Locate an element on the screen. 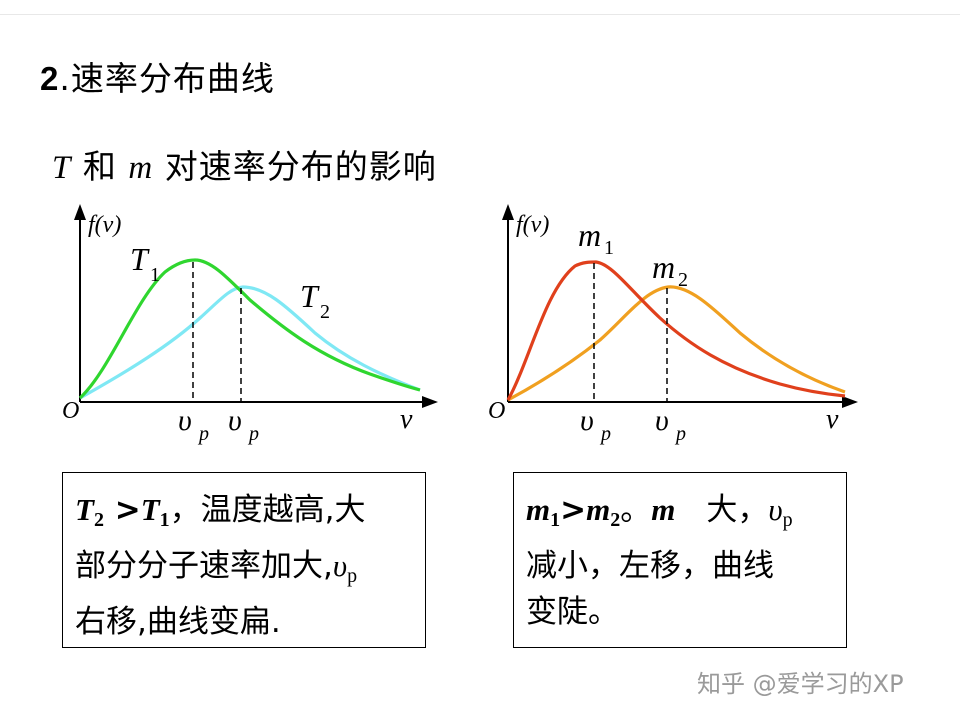 This screenshot has width=960, height=720. curve-T1 is located at coordinates (249, 329).